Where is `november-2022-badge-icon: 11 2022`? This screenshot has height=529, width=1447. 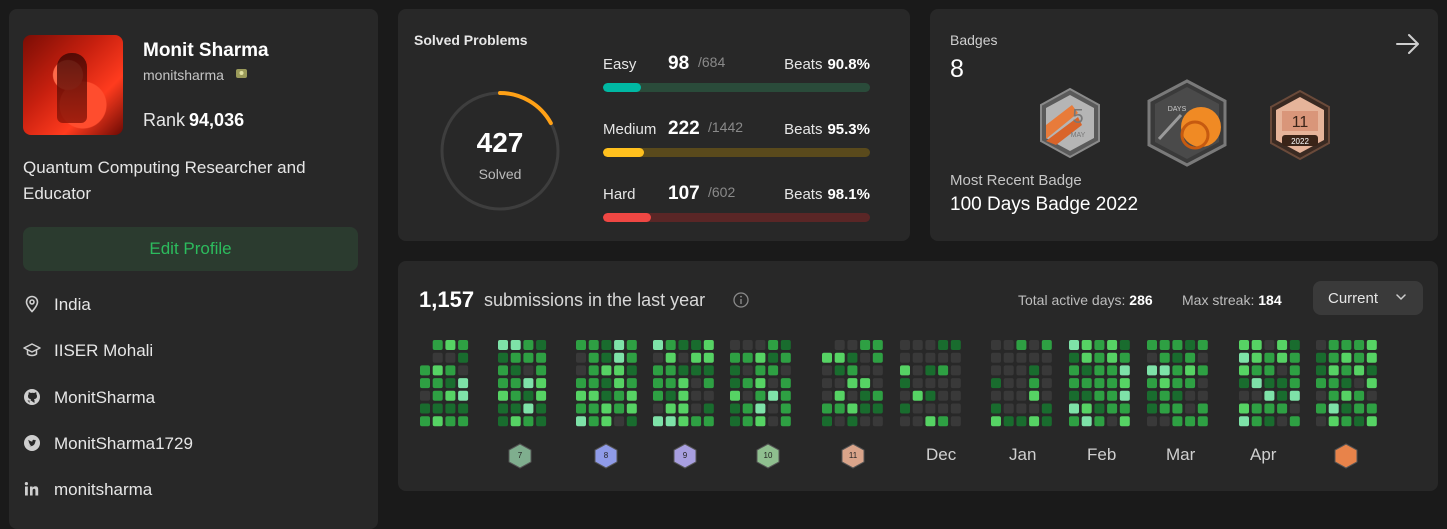 november-2022-badge-icon: 11 2022 is located at coordinates (1300, 125).